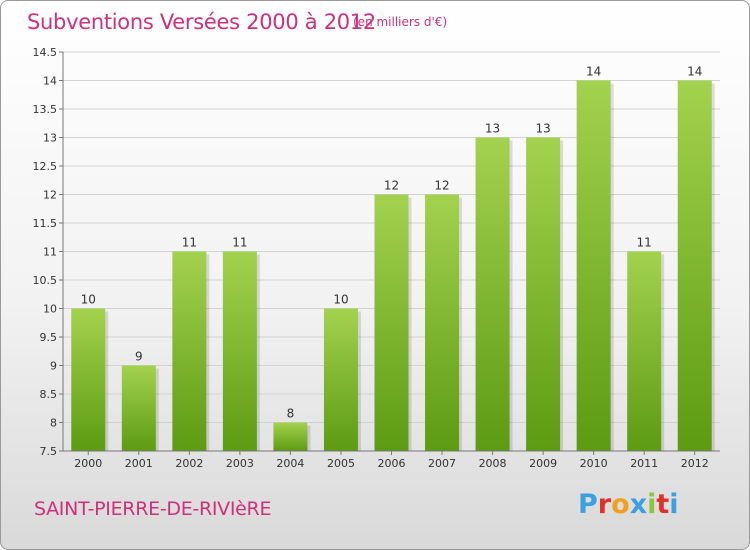  Describe the element at coordinates (139, 357) in the screenshot. I see `data-label: 9` at that location.